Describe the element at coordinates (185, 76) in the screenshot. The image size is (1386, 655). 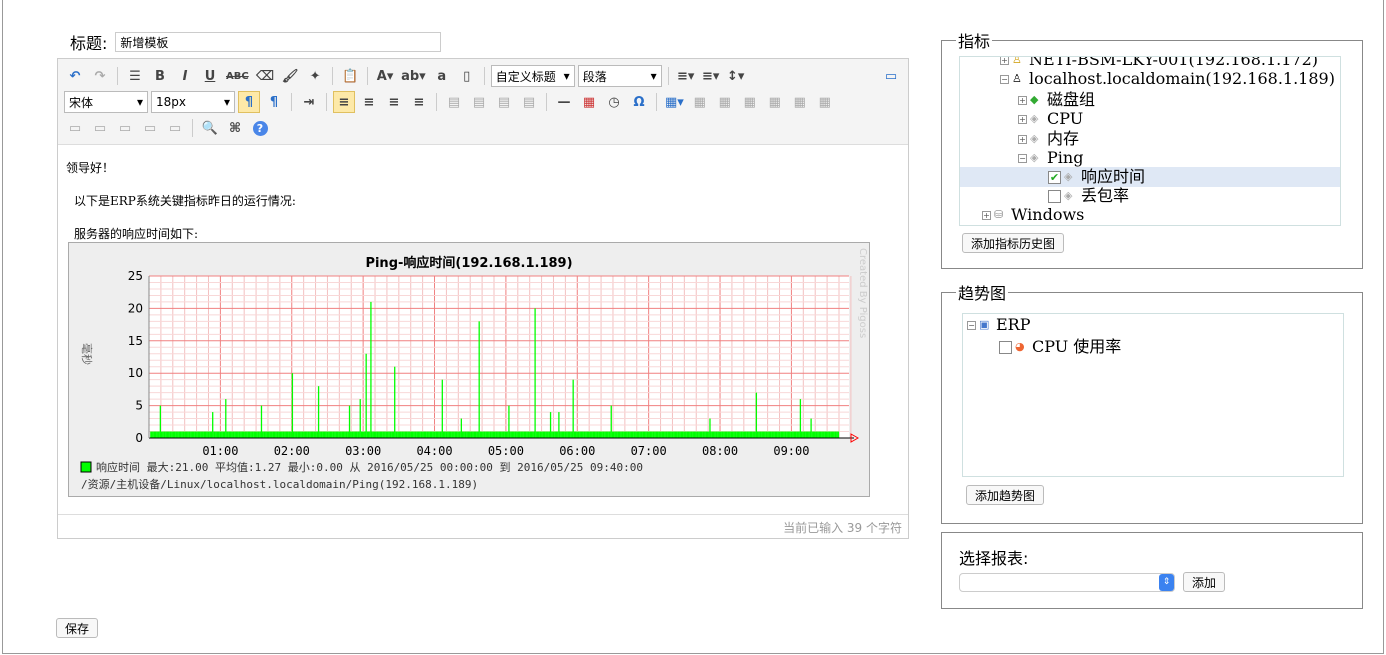
I see `italic-icon: I` at that location.